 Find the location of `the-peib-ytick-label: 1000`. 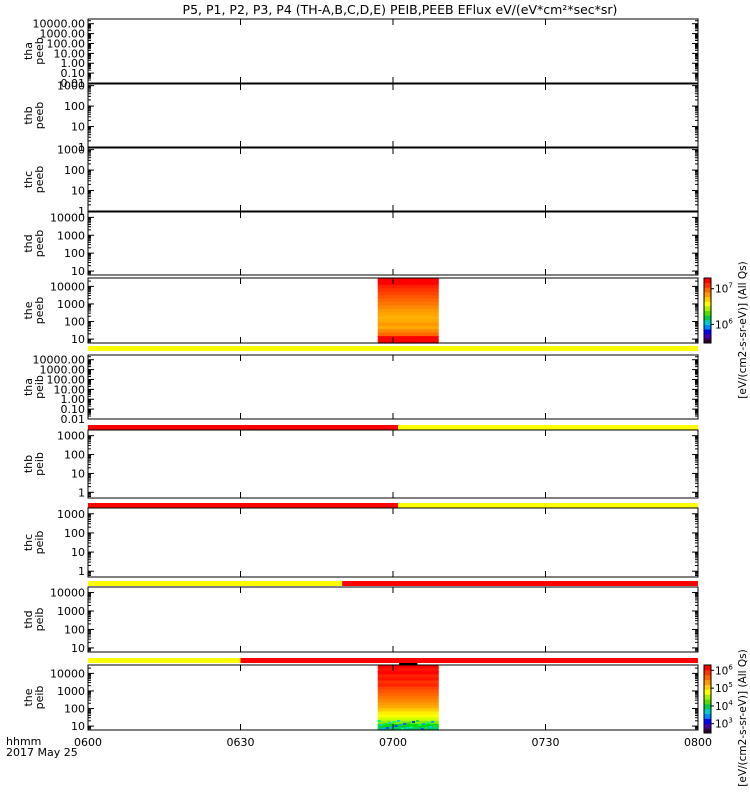

the-peib-ytick-label: 1000 is located at coordinates (71, 691).